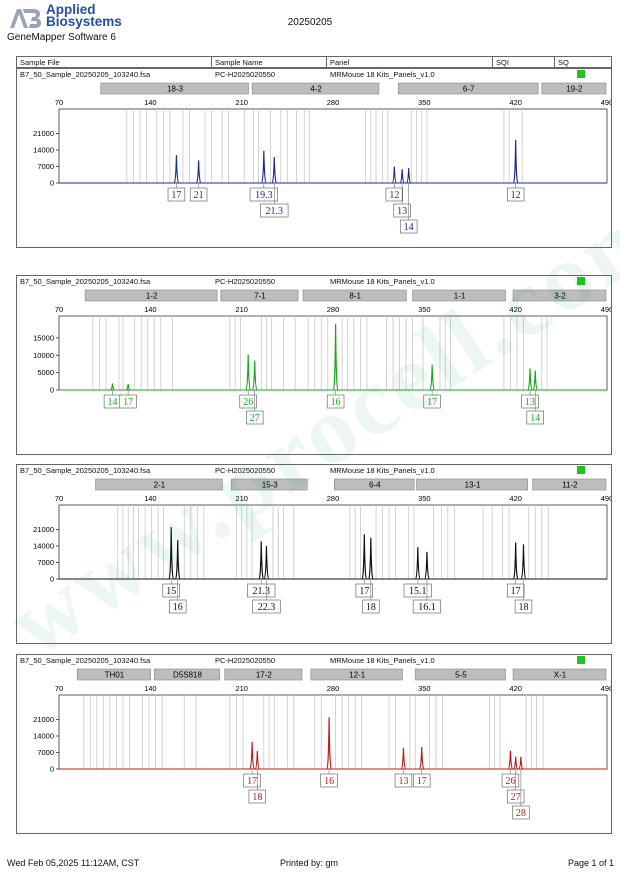 The image size is (620, 877). I want to click on column-sample-name: Sample Name, so click(239, 62).